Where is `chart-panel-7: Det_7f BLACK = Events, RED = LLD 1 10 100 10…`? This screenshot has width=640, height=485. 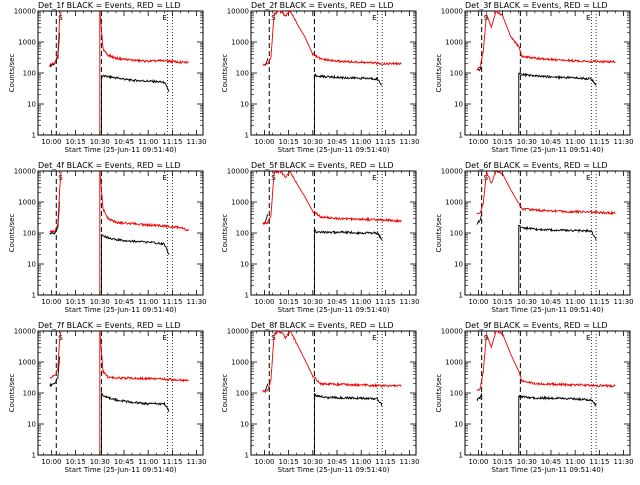
chart-panel-7: Det_7f BLACK = Events, RED = LLD 1 10 100 10… is located at coordinates (107, 397).